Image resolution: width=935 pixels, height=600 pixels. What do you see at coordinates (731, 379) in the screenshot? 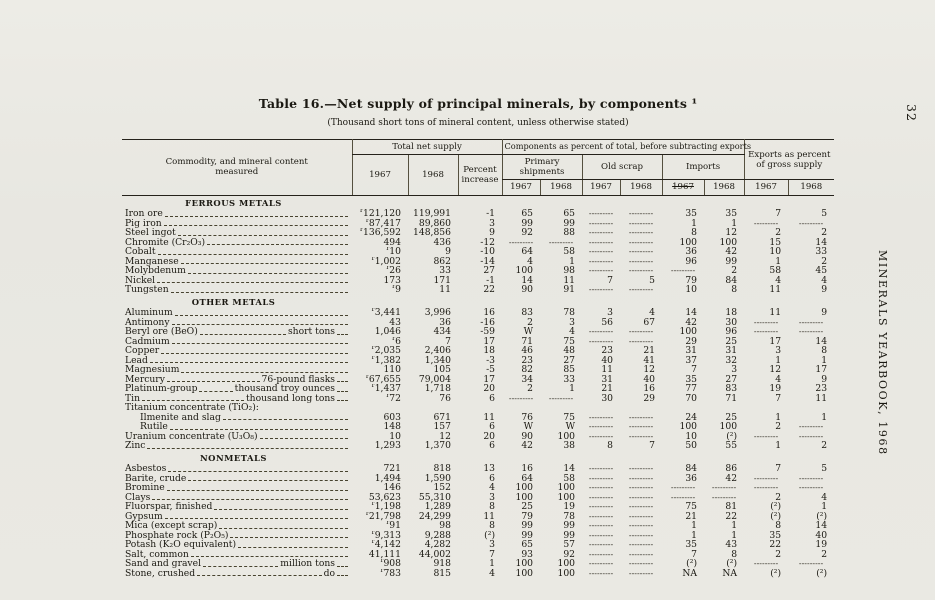
I see `value-cell: 27` at bounding box center [731, 379].